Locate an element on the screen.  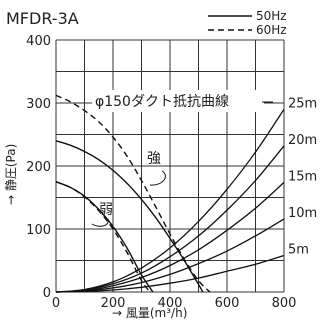
duct-label-20m: 20m is located at coordinates (302, 140).